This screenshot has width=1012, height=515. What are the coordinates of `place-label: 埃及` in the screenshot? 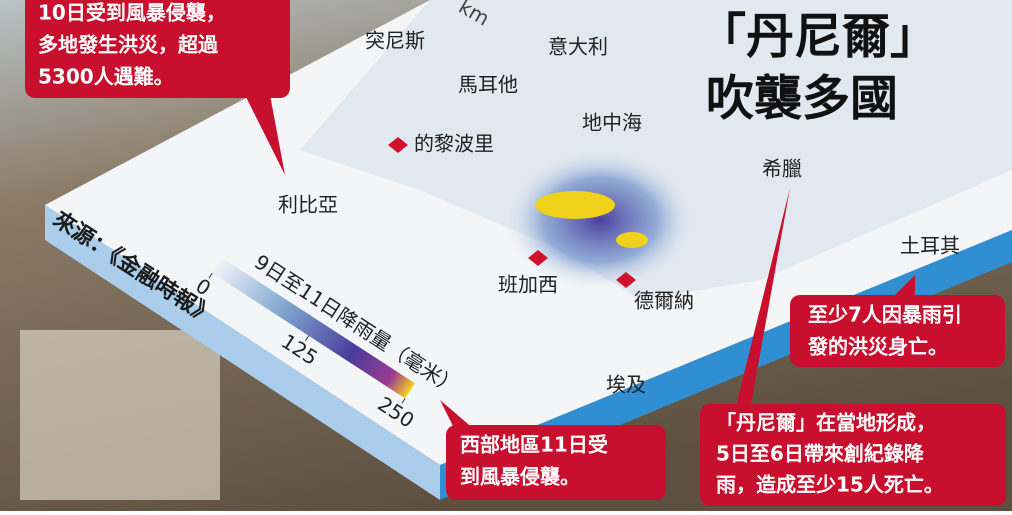 It's located at (626, 385).